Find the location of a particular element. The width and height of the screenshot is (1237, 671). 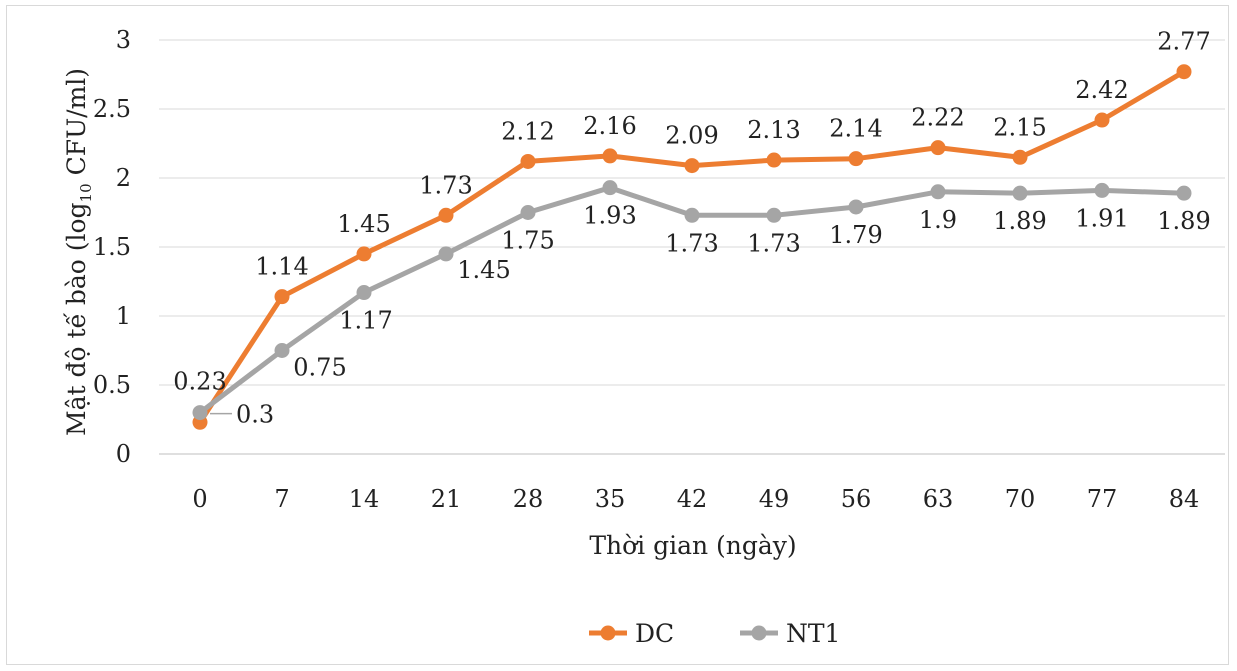

y-axis-tick-labels: 0 0.5 1 1.5 2 2.5 3 is located at coordinates (112, 247).